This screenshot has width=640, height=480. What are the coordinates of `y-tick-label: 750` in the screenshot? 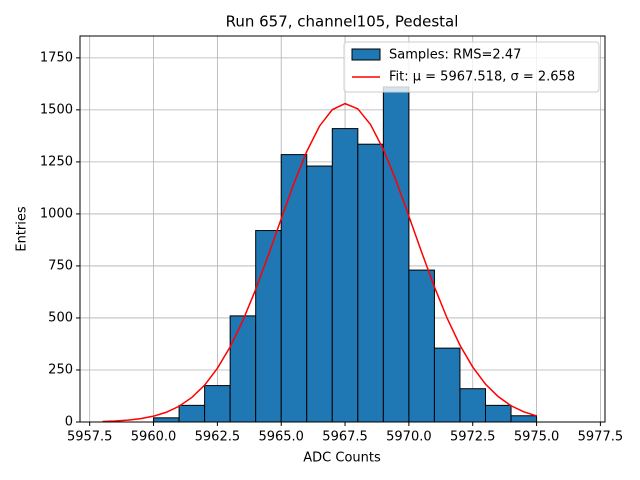 It's located at (60, 265).